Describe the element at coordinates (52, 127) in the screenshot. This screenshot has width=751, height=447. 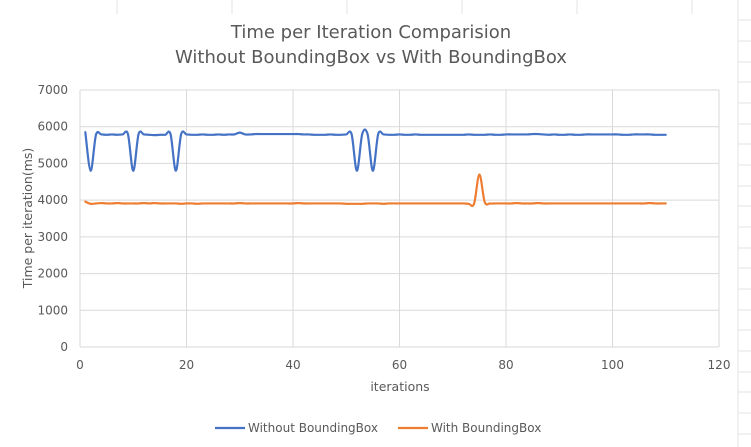
I see `y-tick-label: 6000` at that location.